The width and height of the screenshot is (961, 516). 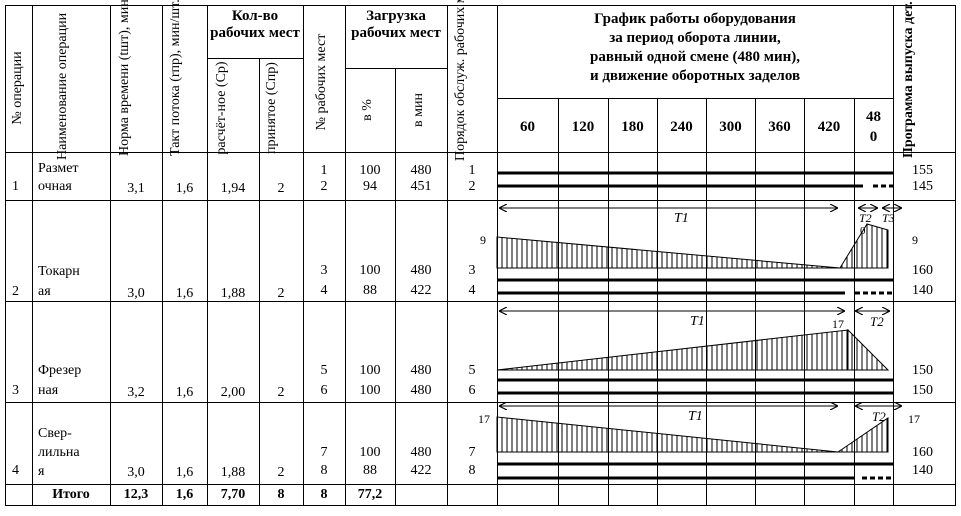 What do you see at coordinates (527, 127) in the screenshot?
I see `time-tick: 60` at bounding box center [527, 127].